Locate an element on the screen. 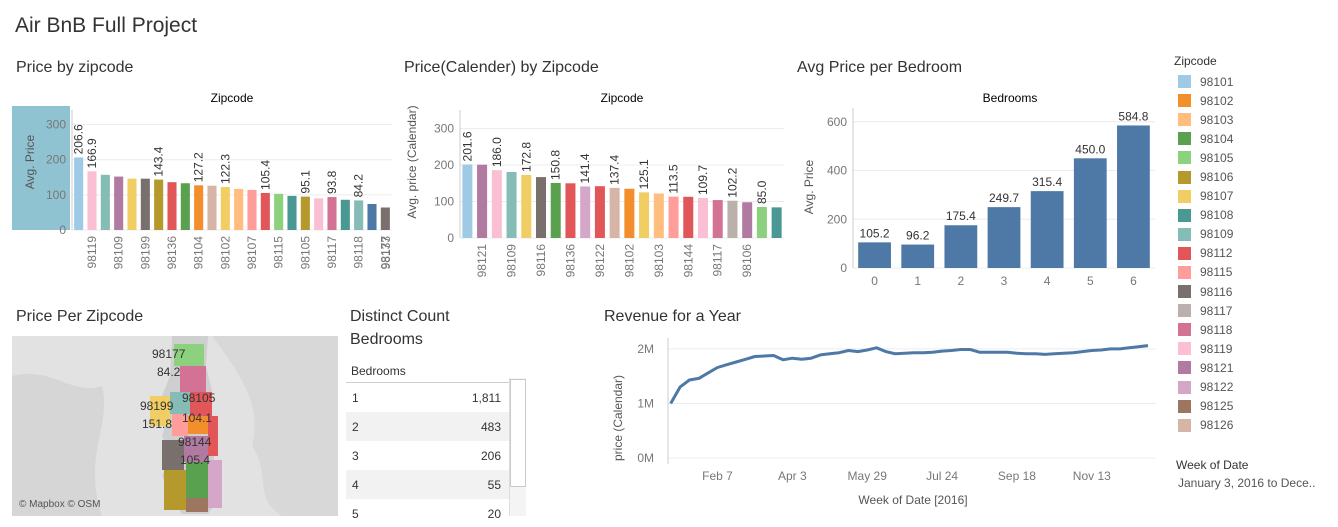  legend-item-98116: 98116 is located at coordinates (1256, 291).